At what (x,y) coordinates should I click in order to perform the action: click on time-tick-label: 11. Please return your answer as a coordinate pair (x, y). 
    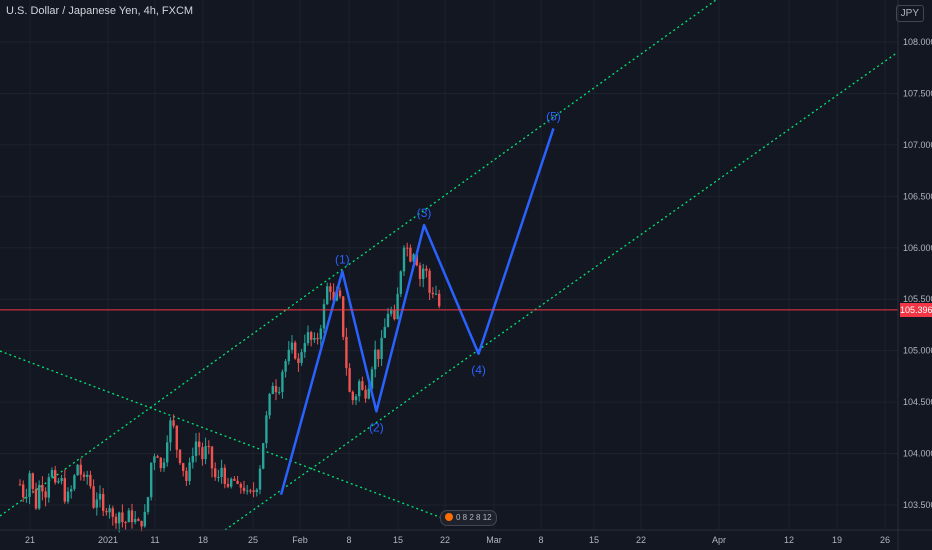
    Looking at the image, I should click on (154, 540).